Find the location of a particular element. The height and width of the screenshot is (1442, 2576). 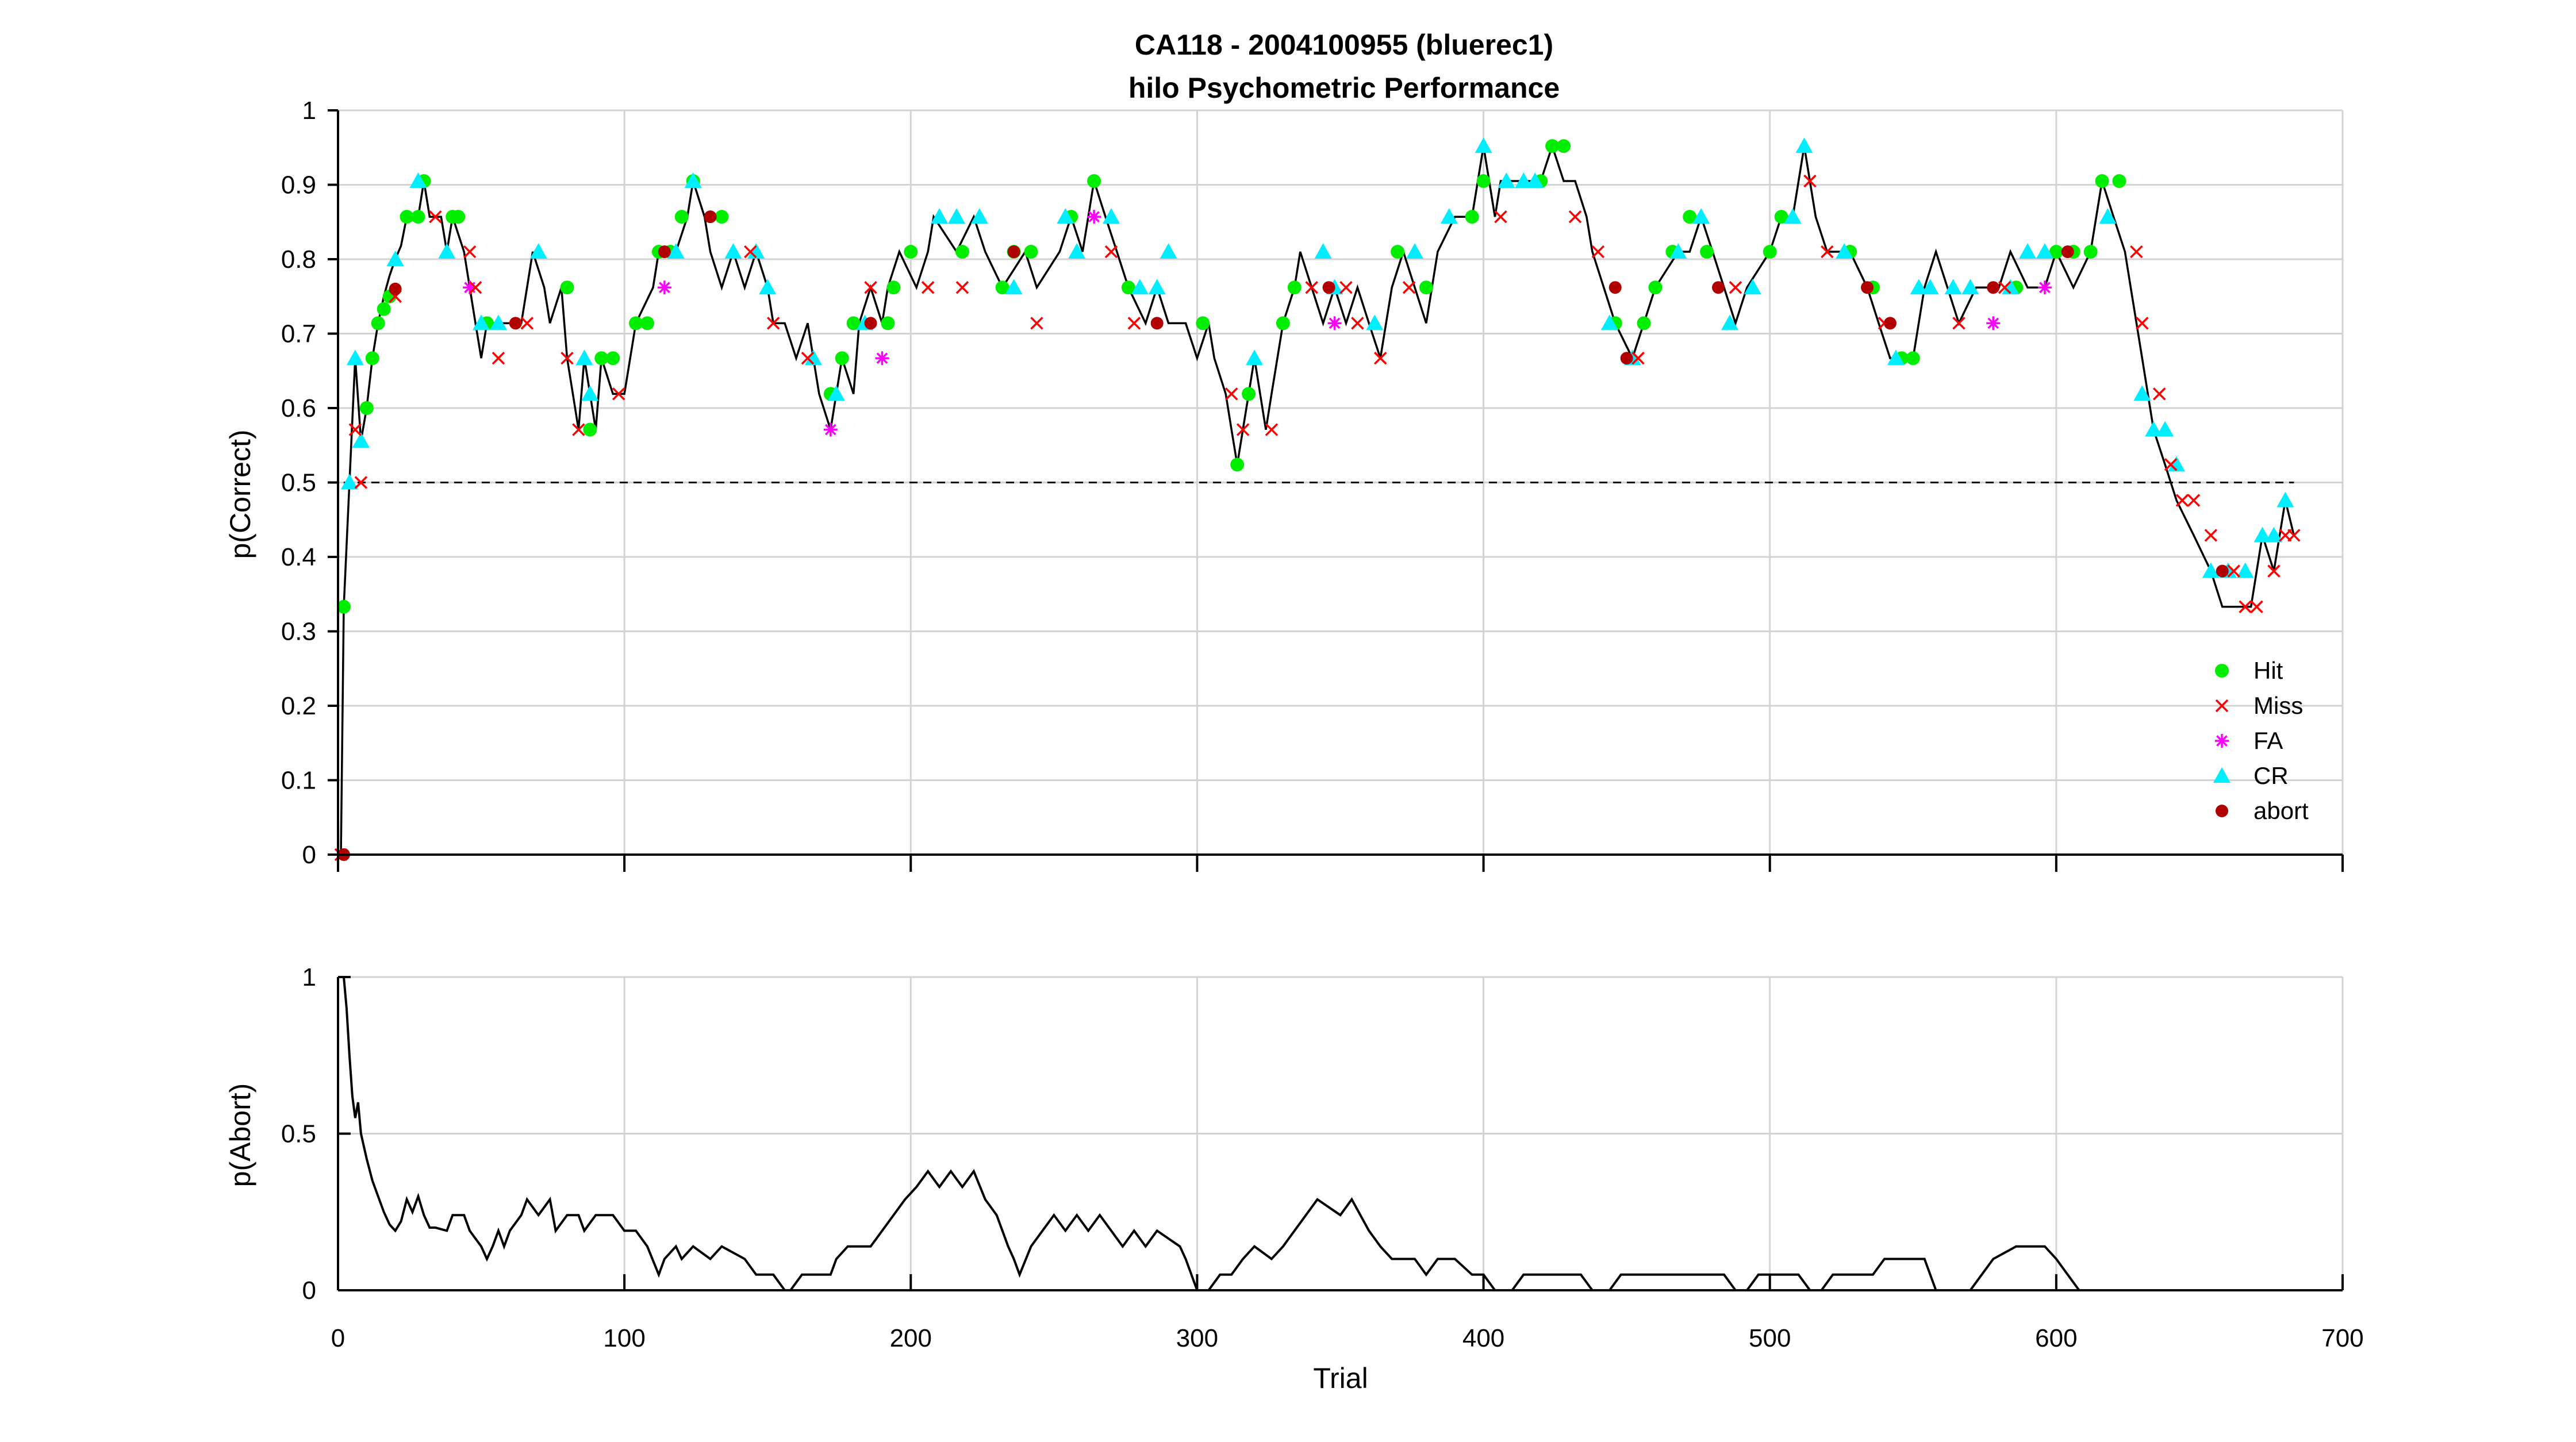

legend-filled-circle-icon is located at coordinates (2222, 811).